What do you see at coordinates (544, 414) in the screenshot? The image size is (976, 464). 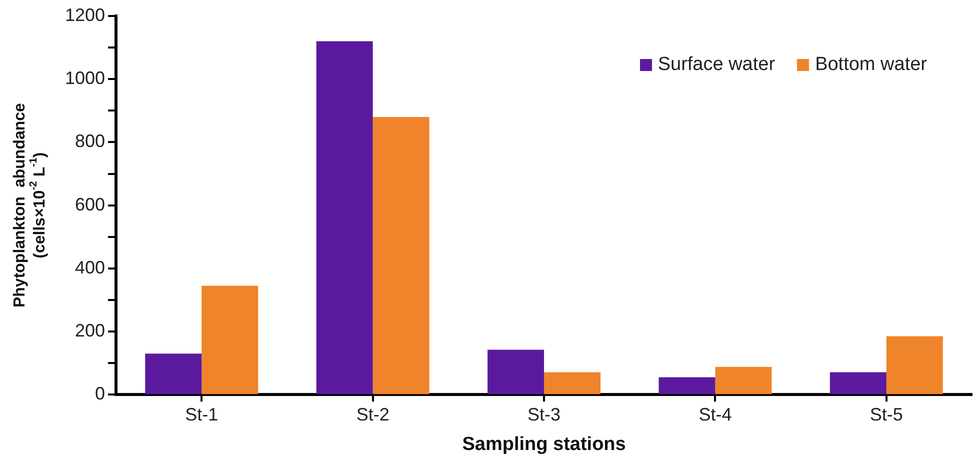 I see `x-tick-label: St-3` at bounding box center [544, 414].